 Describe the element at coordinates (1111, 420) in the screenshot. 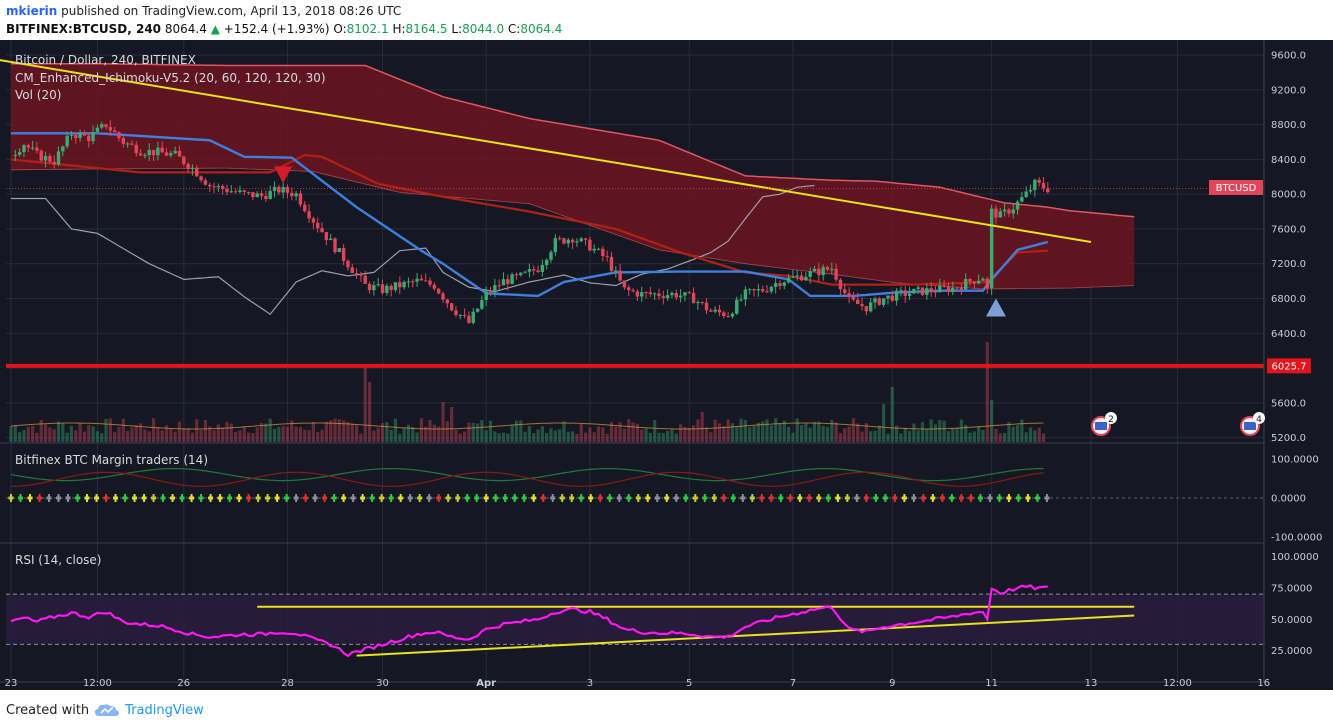

I see `svg-text: 2` at that location.